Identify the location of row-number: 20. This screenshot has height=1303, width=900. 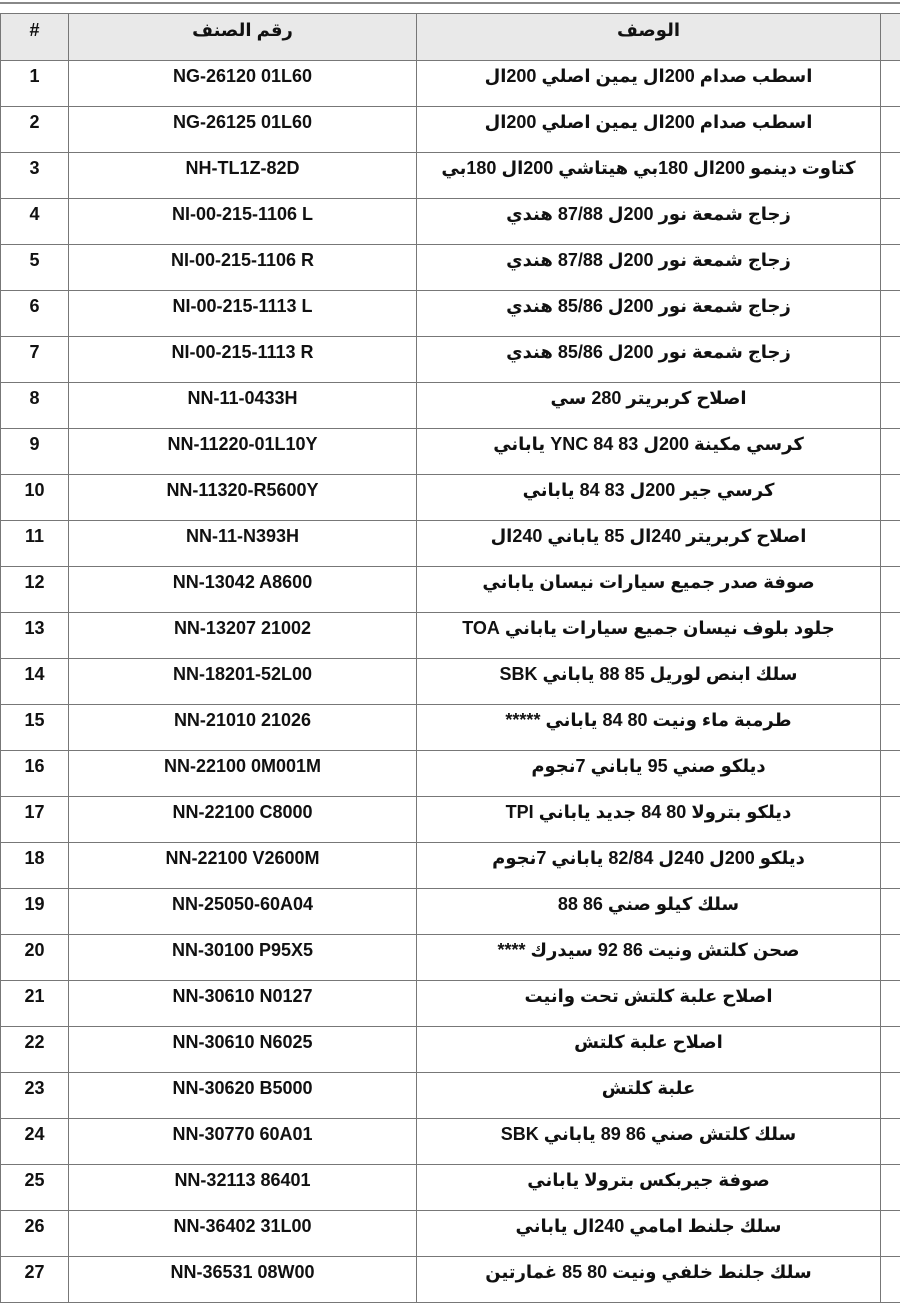
(35, 958).